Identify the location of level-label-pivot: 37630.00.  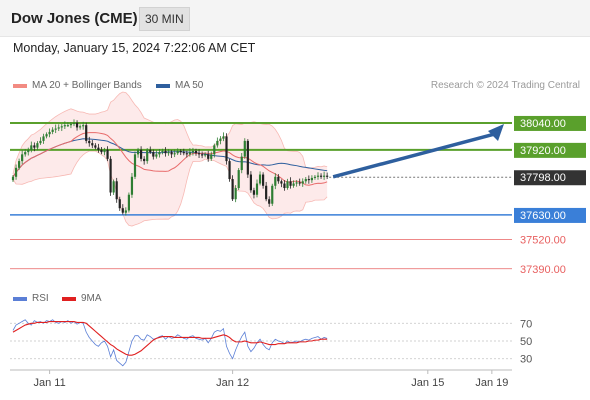
(543, 216).